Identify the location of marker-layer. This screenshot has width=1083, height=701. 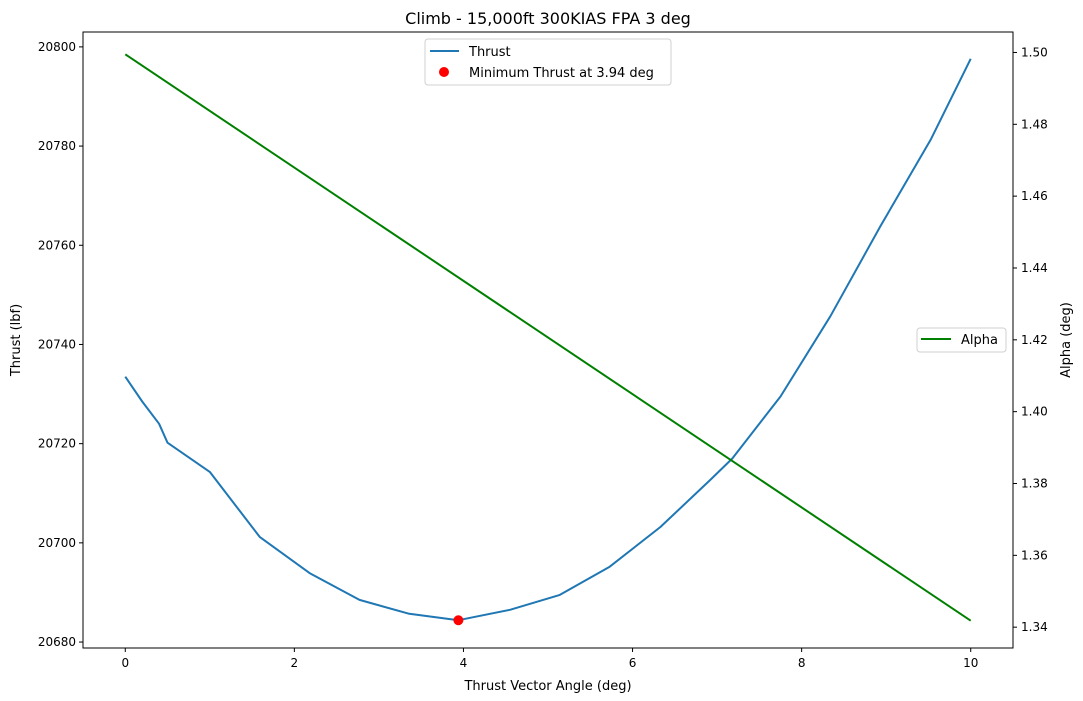
(458, 620).